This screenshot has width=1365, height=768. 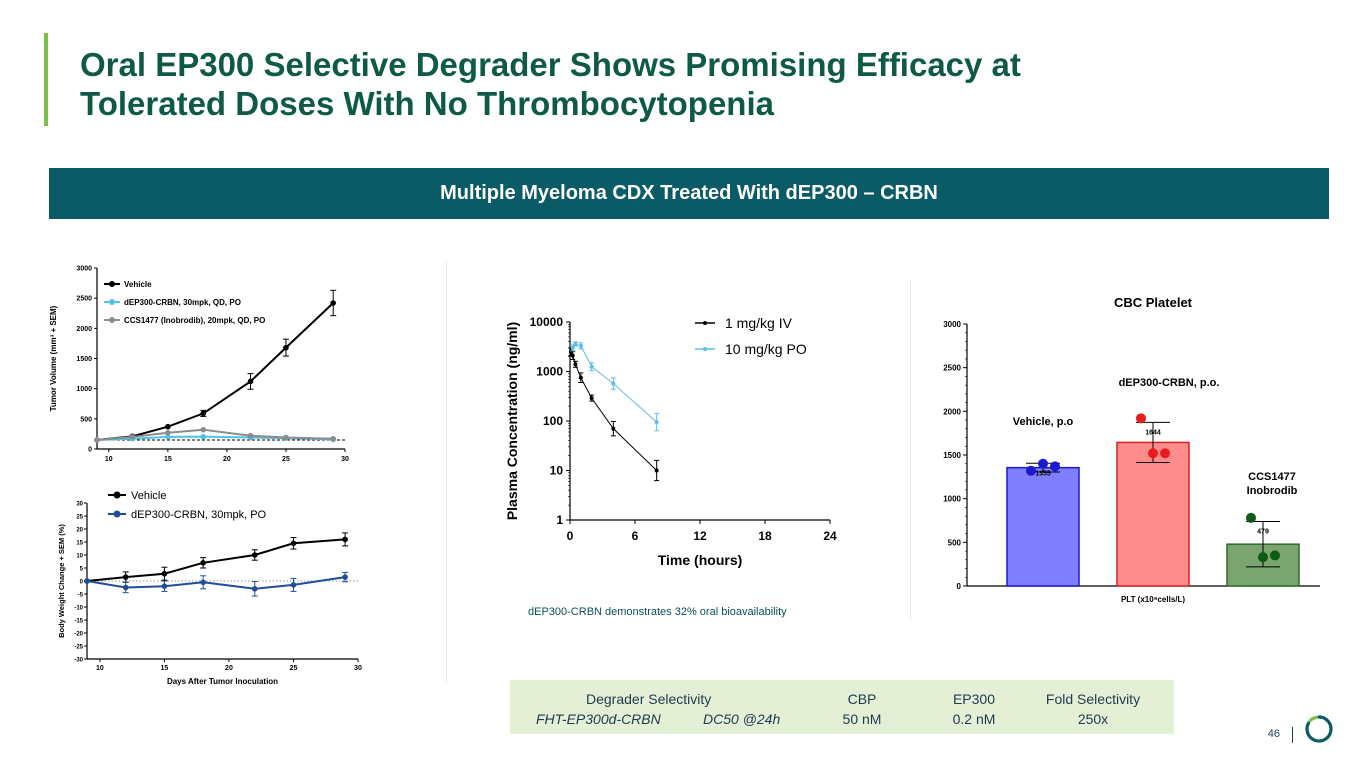 I want to click on x-axis-label: Time (hours), so click(x=700, y=560).